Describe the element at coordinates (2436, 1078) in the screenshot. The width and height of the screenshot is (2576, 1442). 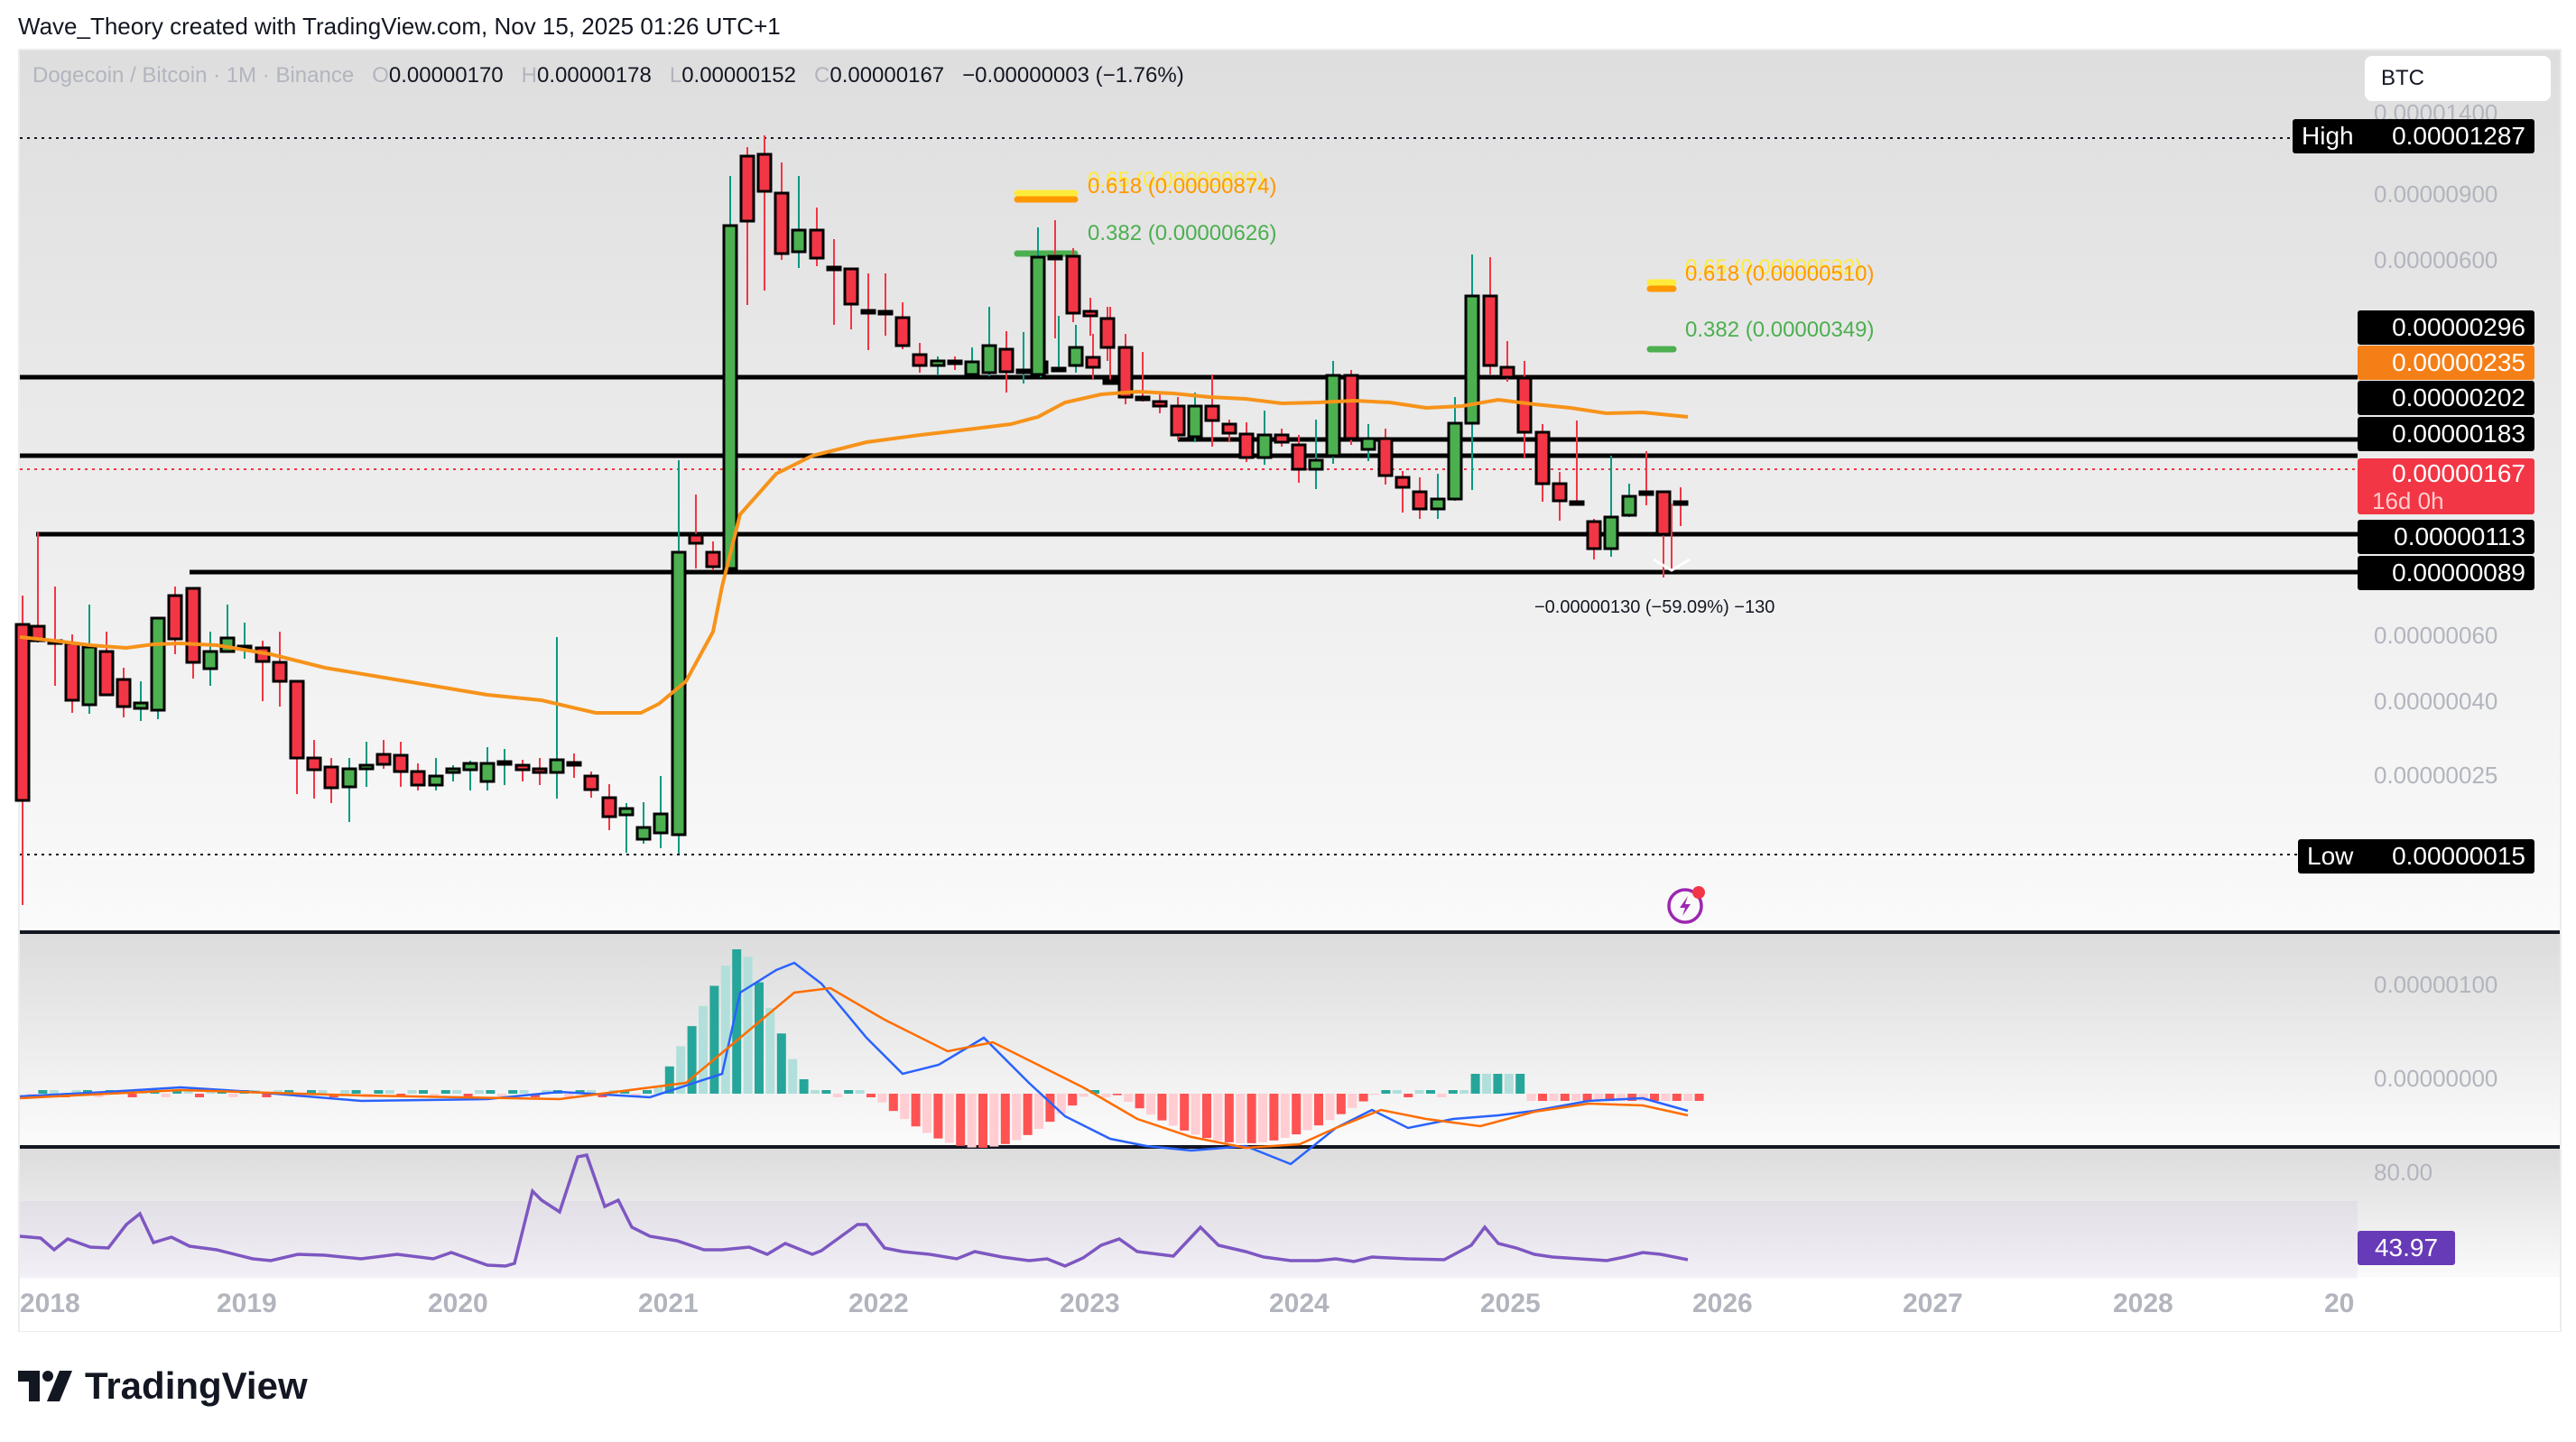
I see `macd-tick-label: 0.00000000` at that location.